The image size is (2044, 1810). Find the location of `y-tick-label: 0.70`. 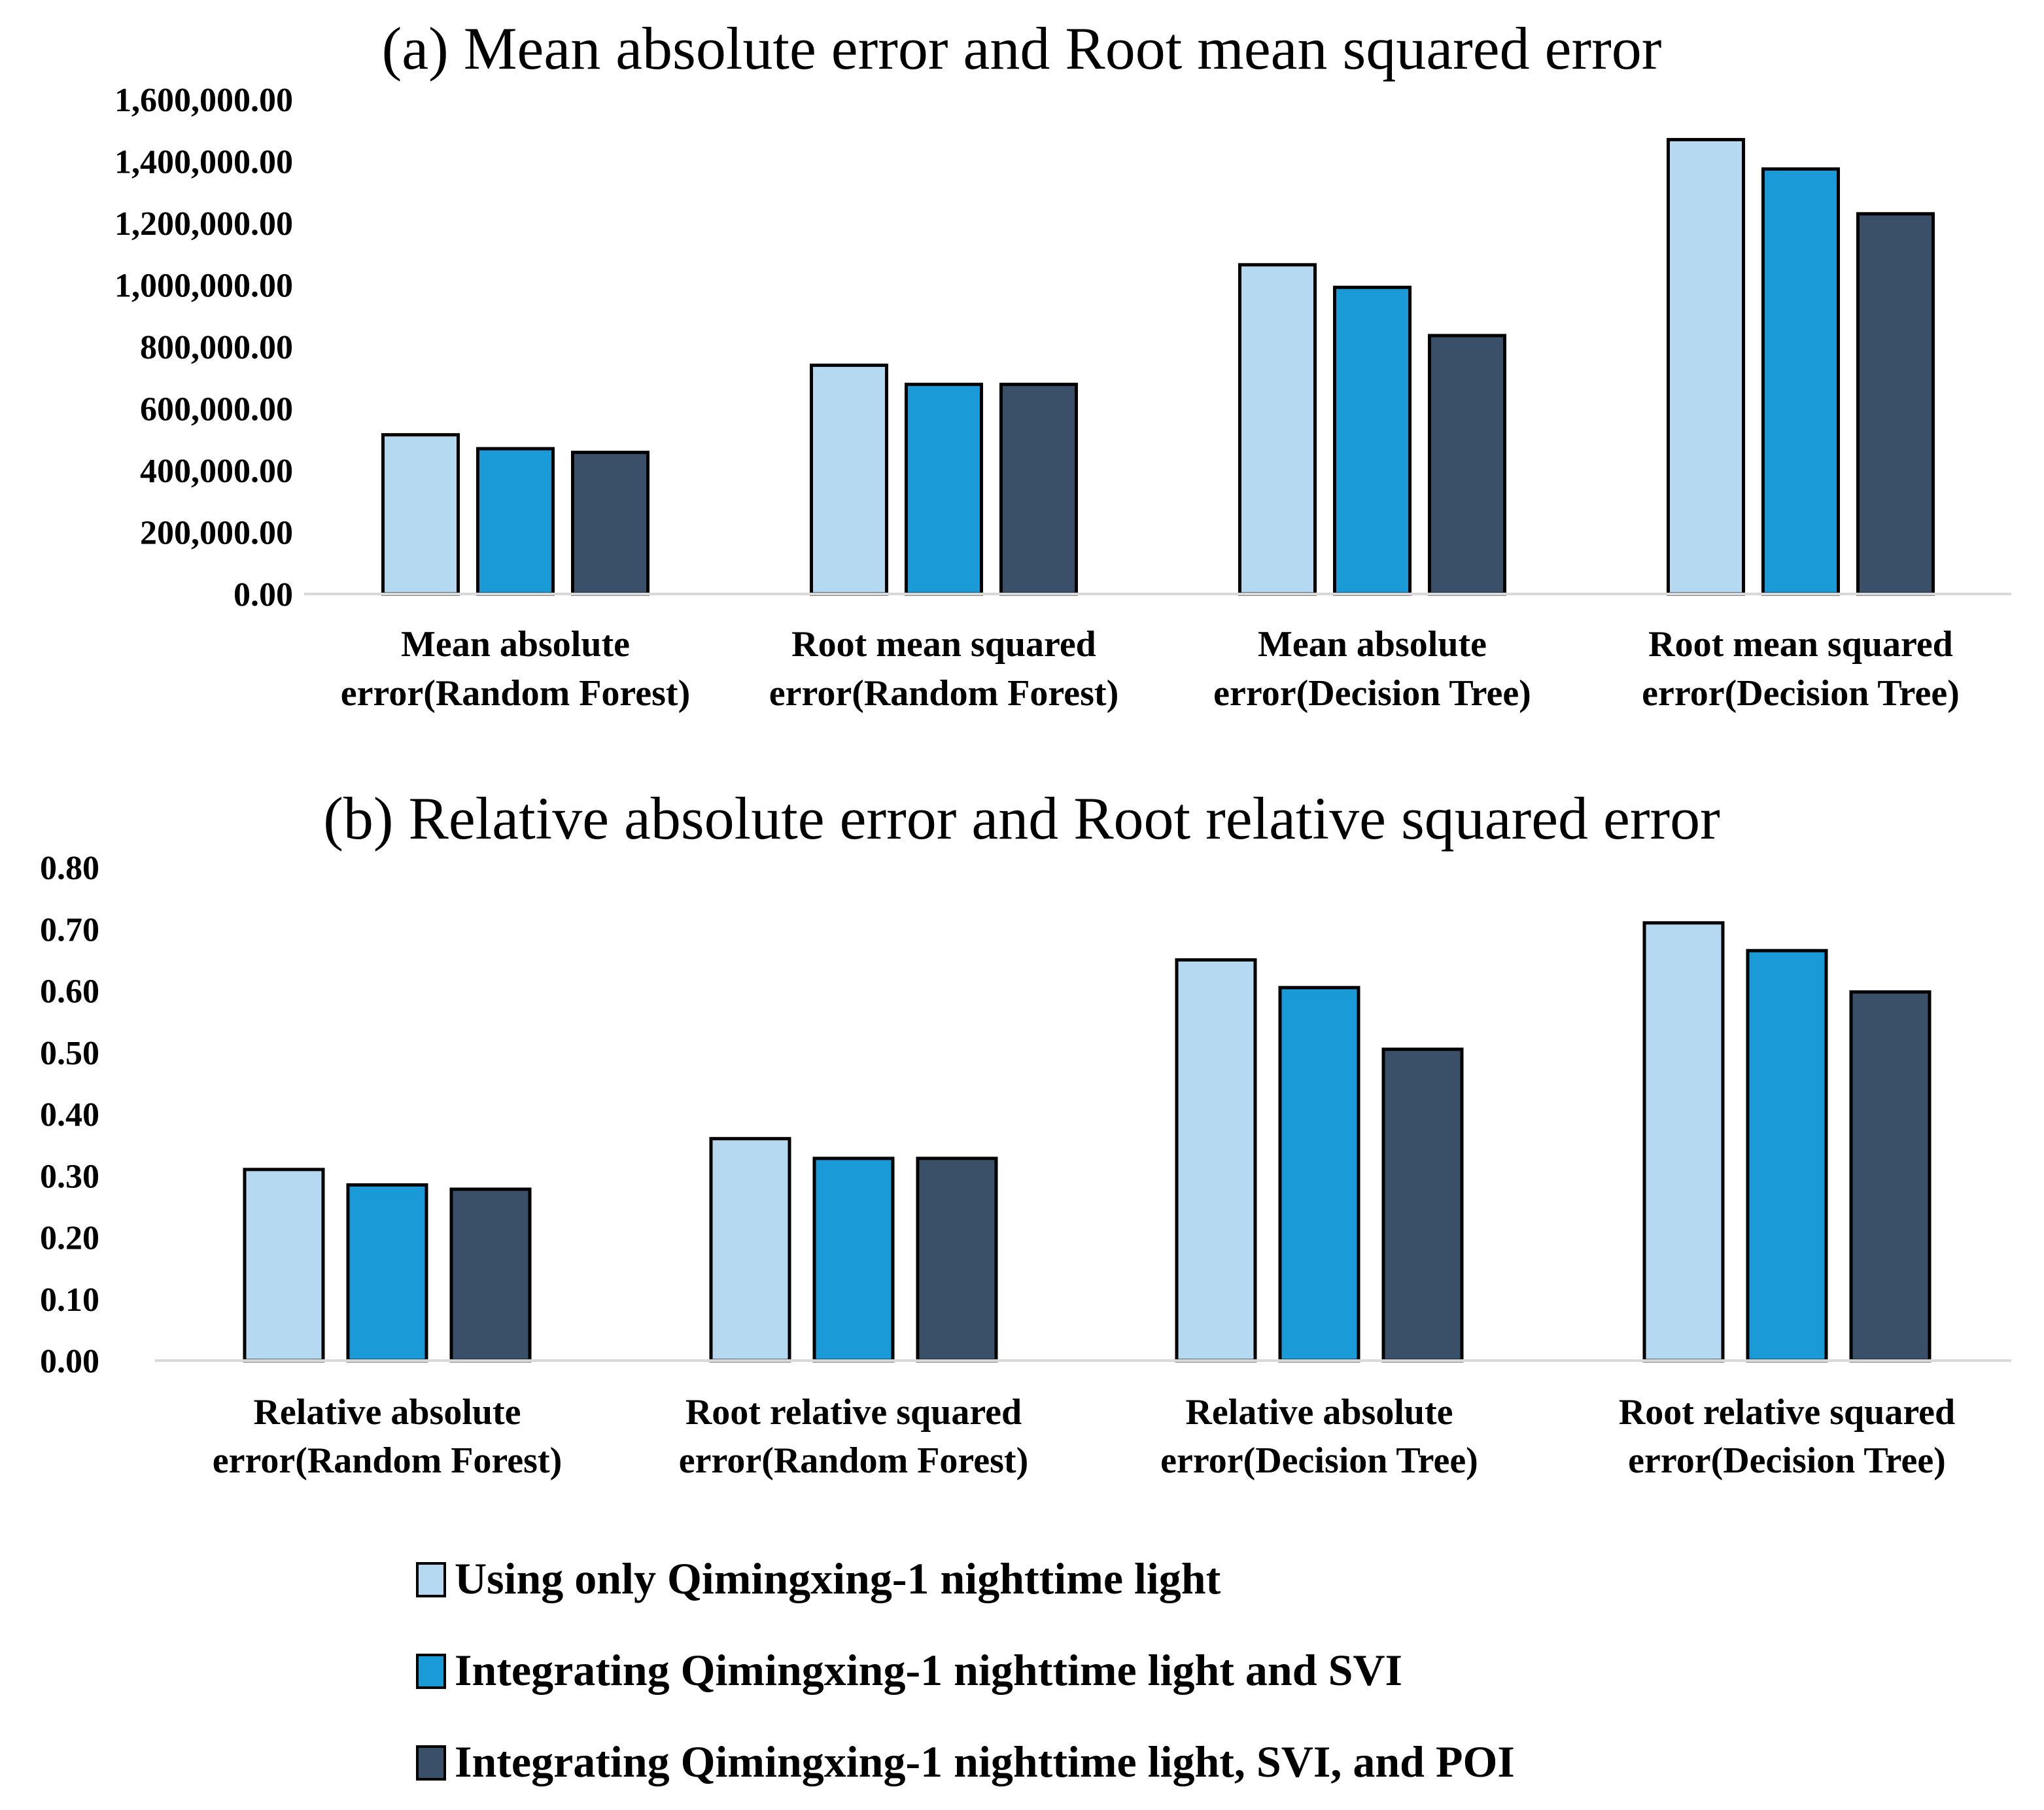

y-tick-label: 0.70 is located at coordinates (69, 930).